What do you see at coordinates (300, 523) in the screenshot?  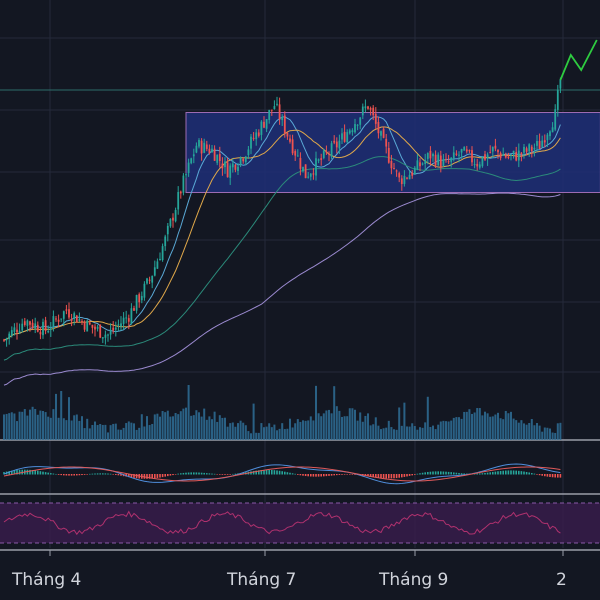 I see `rsi-pane` at bounding box center [300, 523].